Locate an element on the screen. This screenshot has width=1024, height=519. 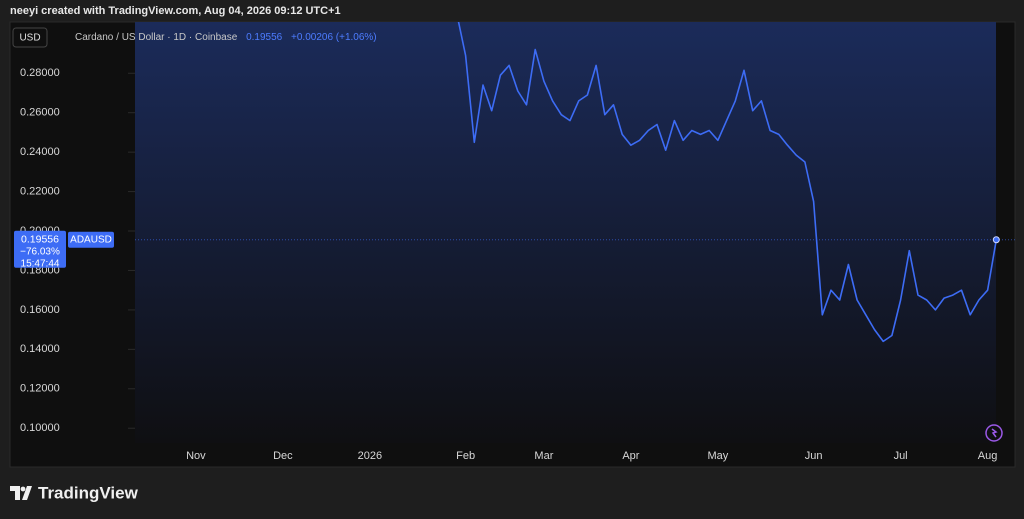
legend-change: +0.00206 (+1.06%) is located at coordinates (334, 37).